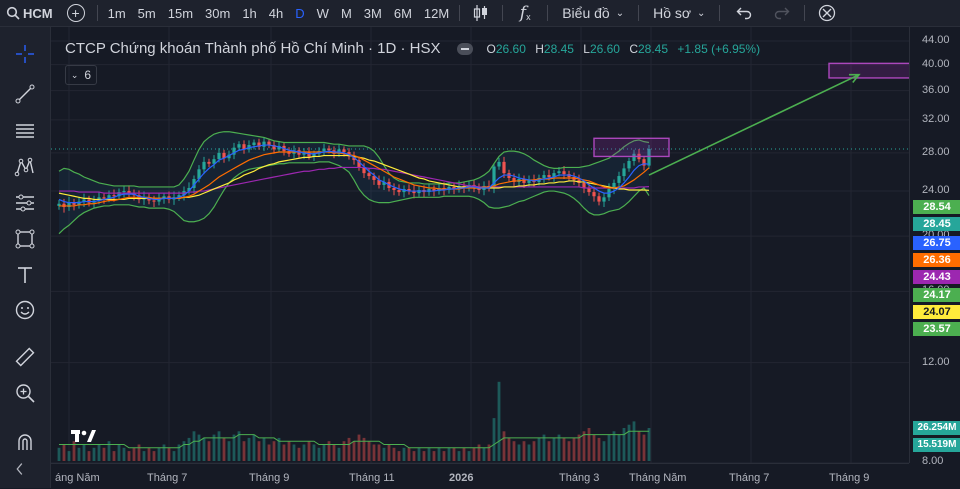 The width and height of the screenshot is (960, 489). What do you see at coordinates (510, 48) in the screenshot?
I see `open-value: 26.60` at bounding box center [510, 48].